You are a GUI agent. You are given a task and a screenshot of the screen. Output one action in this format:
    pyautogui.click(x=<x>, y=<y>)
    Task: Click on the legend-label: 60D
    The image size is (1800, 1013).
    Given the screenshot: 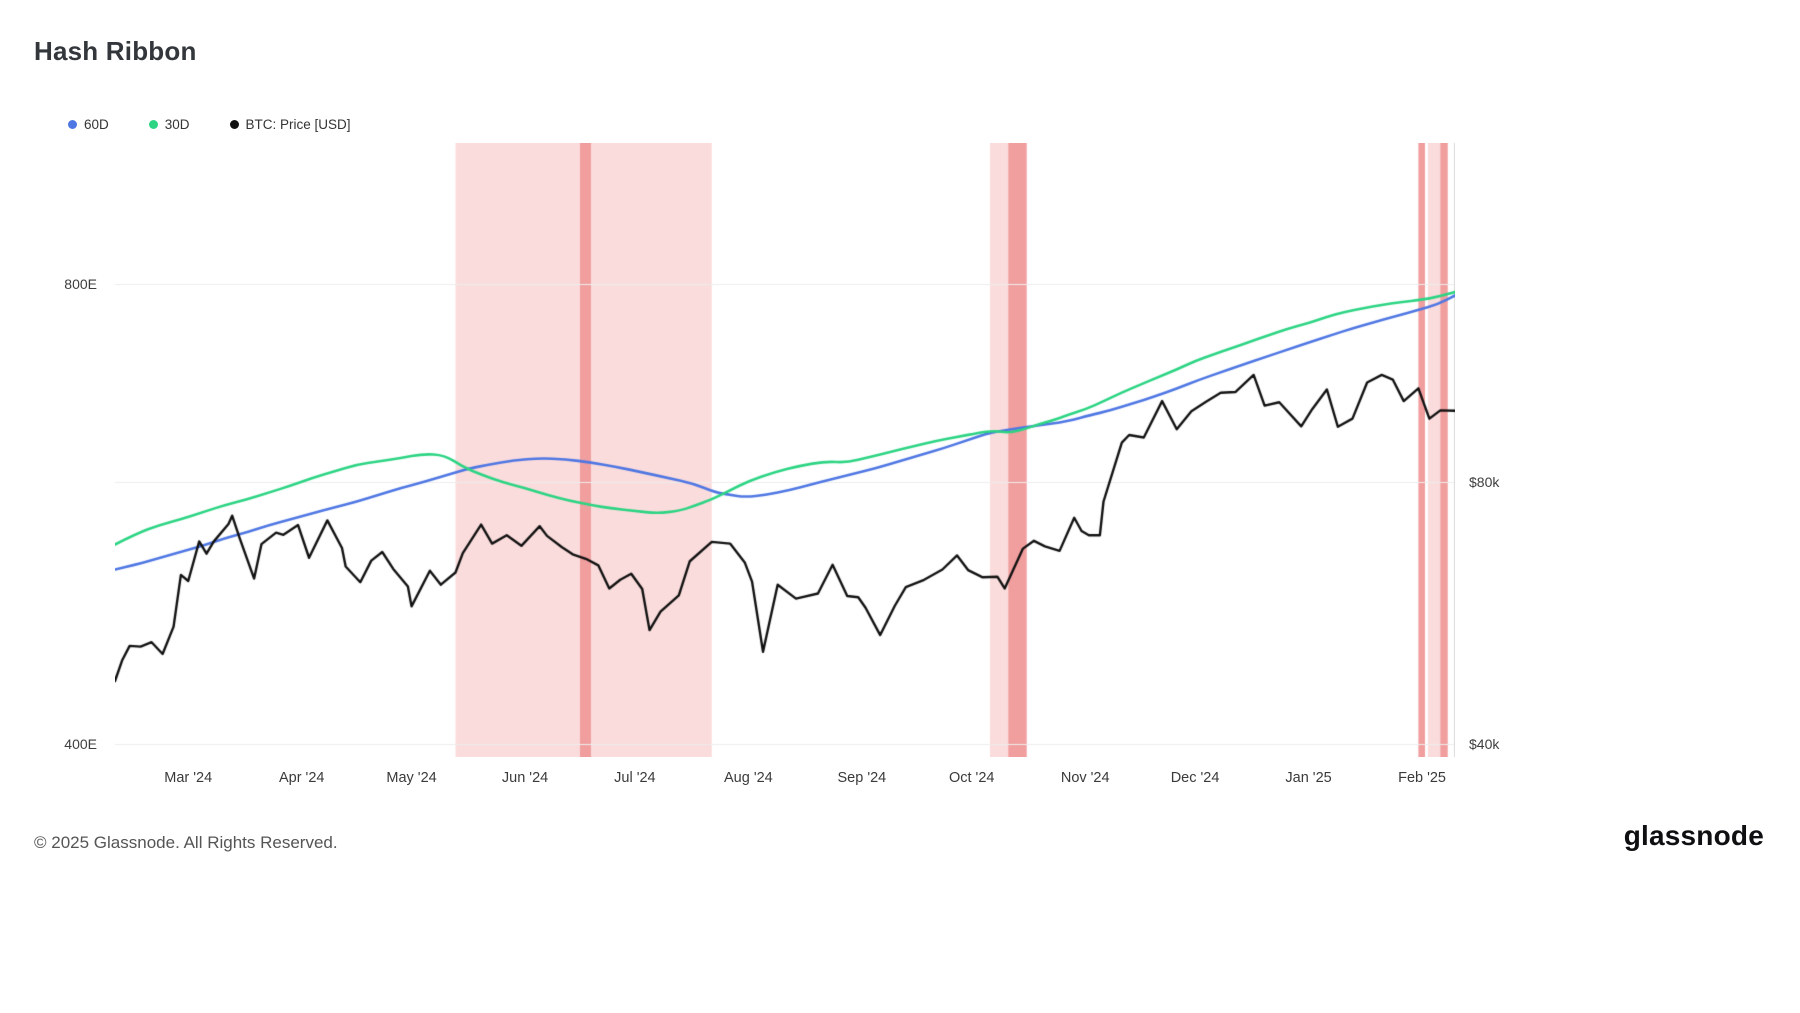 What is the action you would take?
    pyautogui.click(x=96, y=124)
    